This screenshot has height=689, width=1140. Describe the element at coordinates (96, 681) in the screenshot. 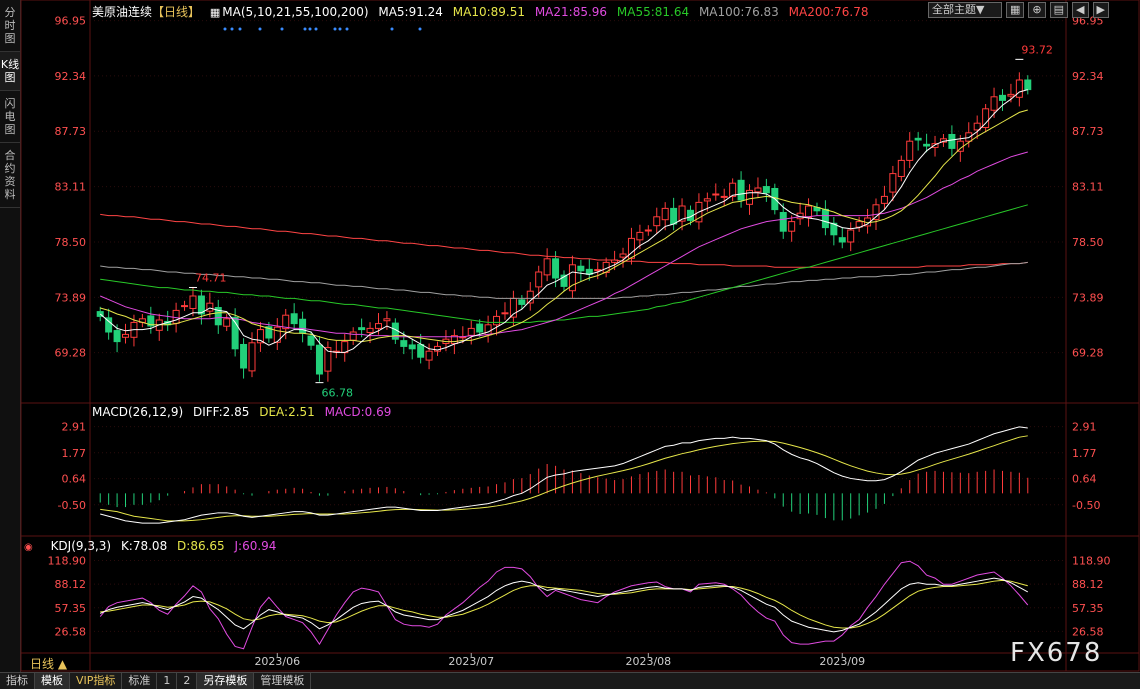

I see `tab-vip-indicators: VIP指标` at that location.